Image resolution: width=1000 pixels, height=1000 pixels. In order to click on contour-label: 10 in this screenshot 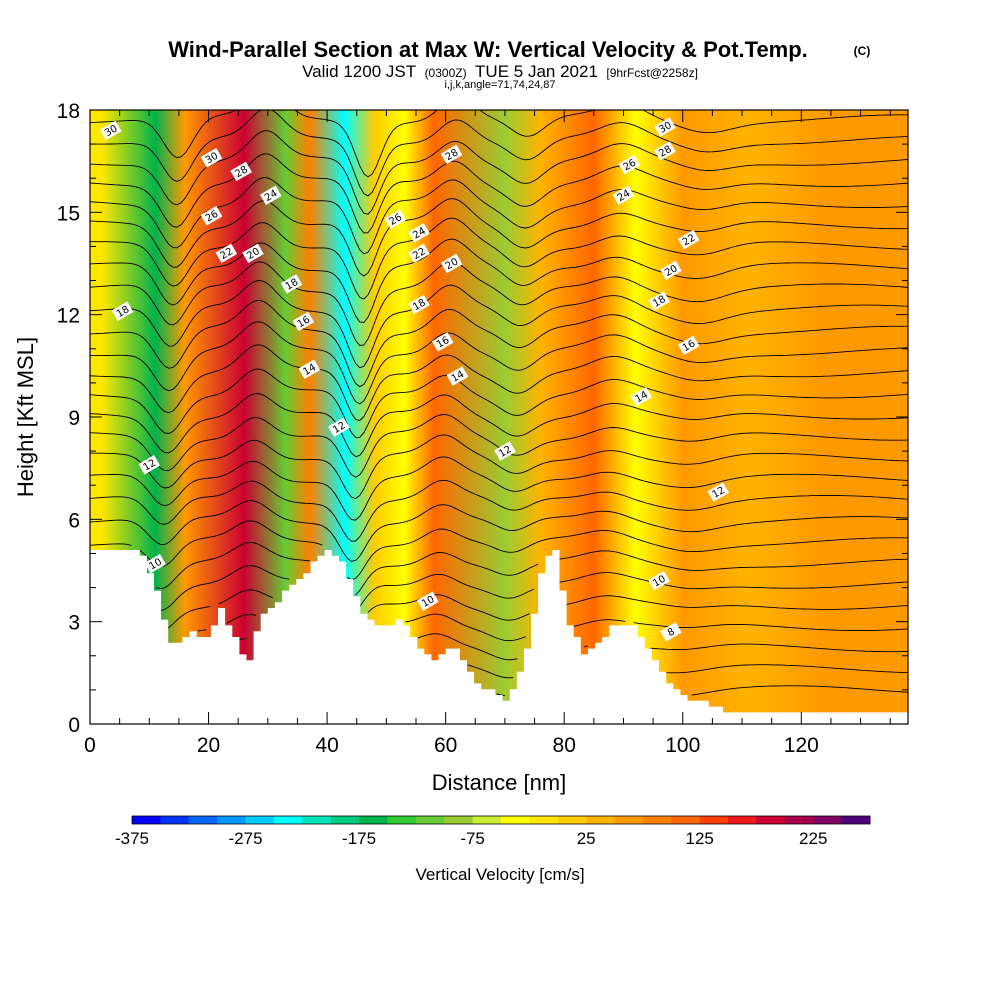, I will do `click(155, 563)`.